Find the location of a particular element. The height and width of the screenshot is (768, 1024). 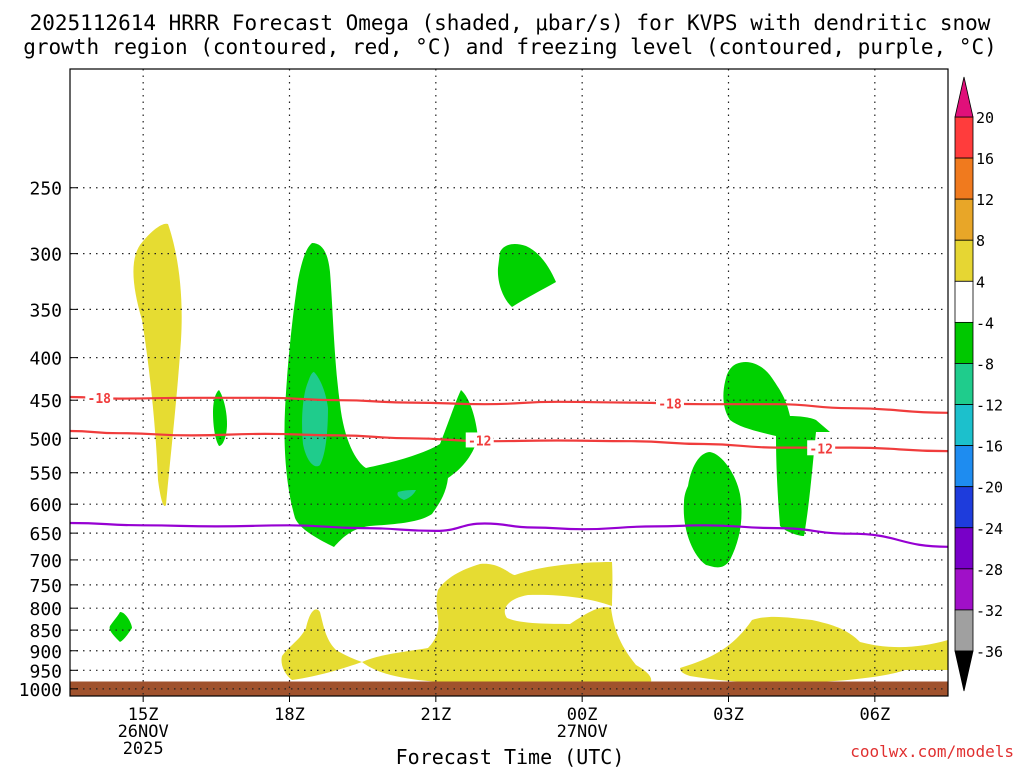

colorbar-label: -36 is located at coordinates (989, 652).